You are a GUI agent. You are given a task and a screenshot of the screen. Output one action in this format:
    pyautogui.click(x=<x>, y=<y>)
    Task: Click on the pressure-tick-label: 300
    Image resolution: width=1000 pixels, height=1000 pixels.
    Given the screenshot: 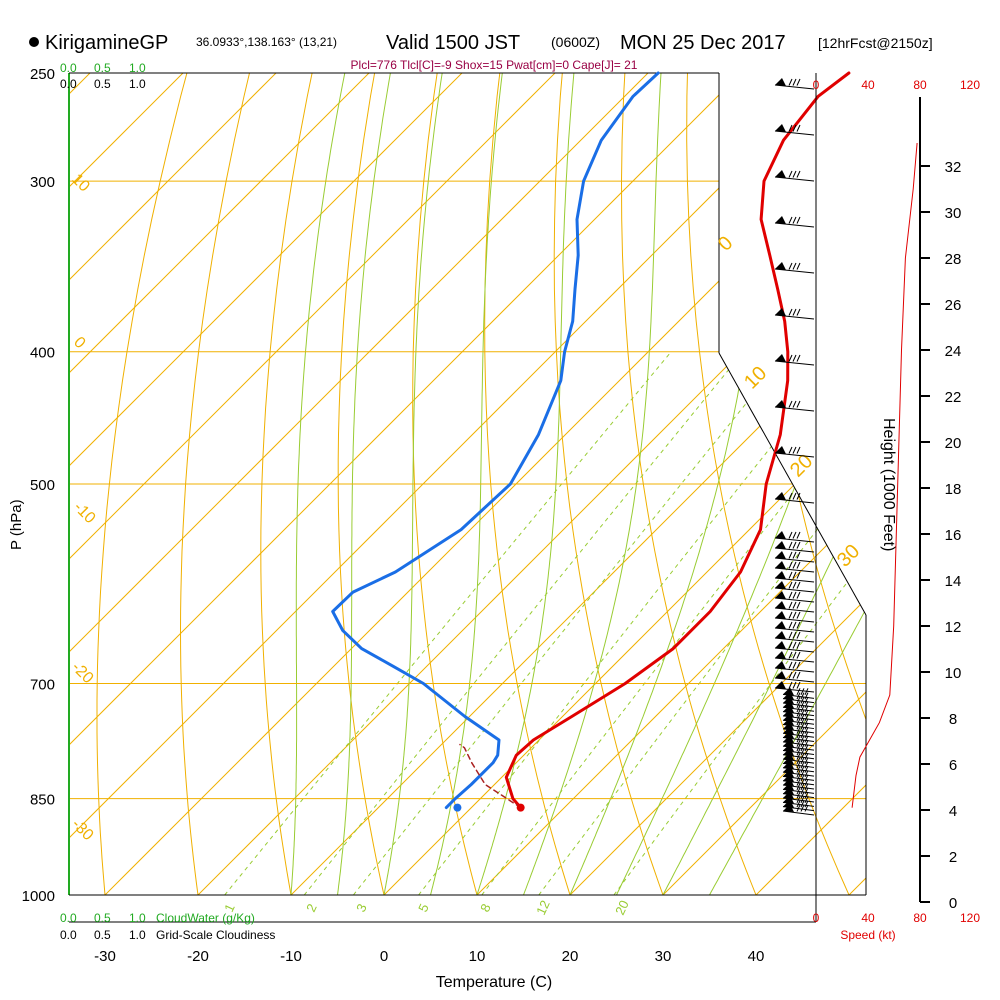 What is the action you would take?
    pyautogui.click(x=42, y=182)
    